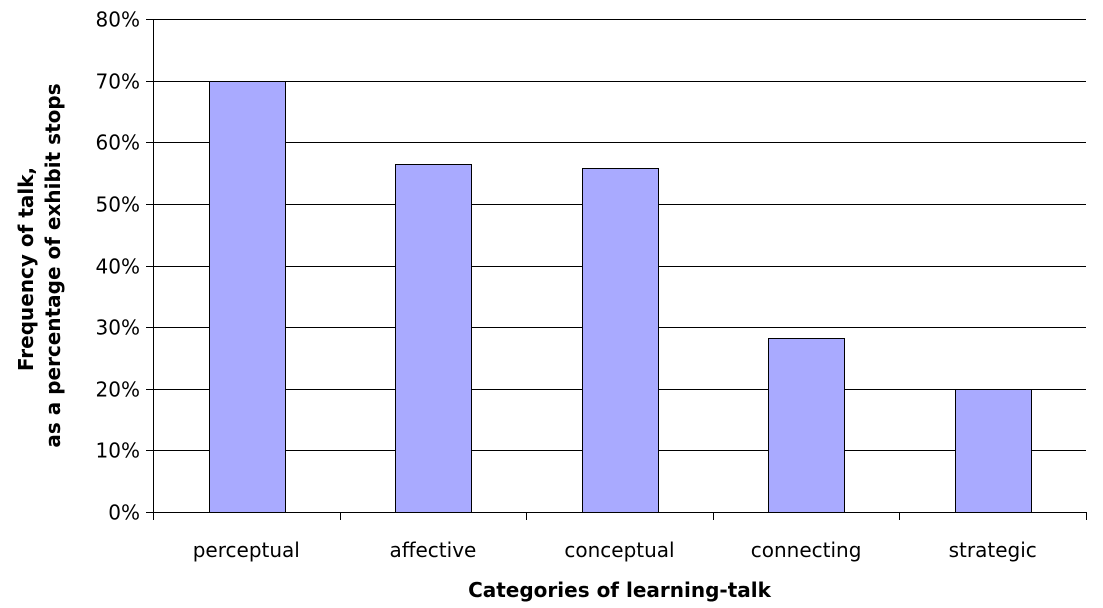 This screenshot has height=608, width=1103. I want to click on y-tick-label: 60%, so click(118, 143).